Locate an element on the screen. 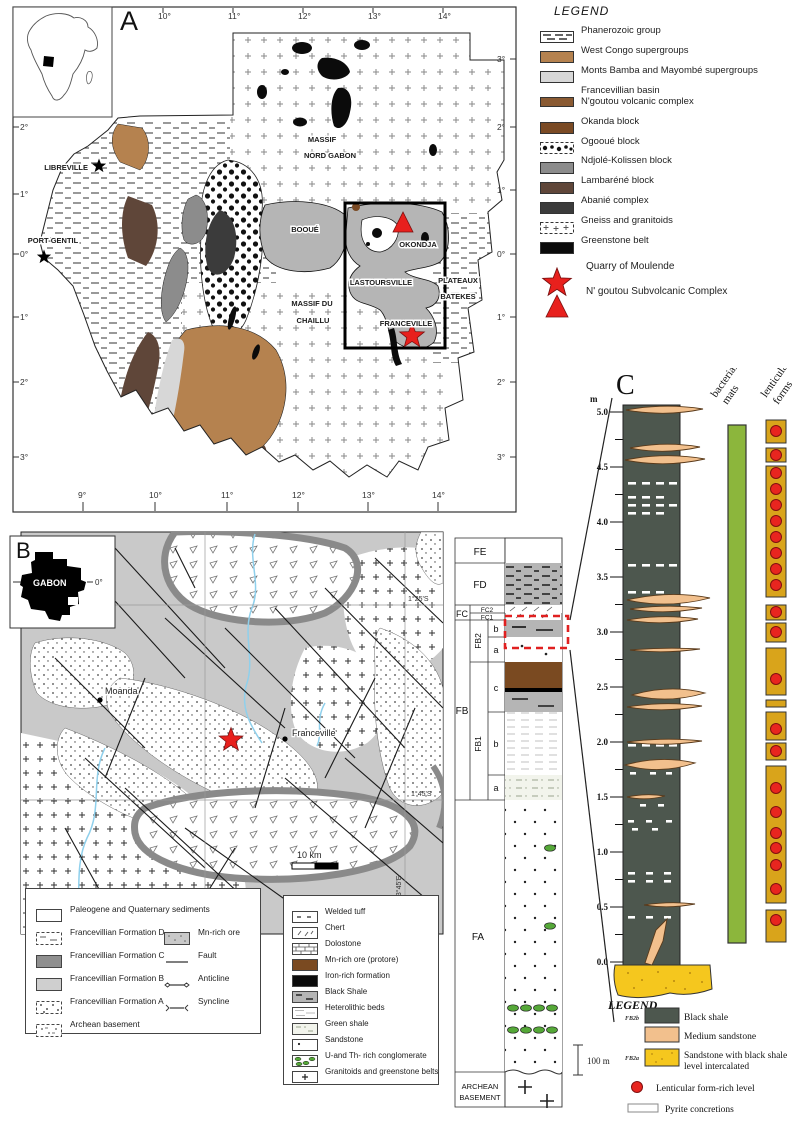 The image size is (800, 1140). label-booue: BOOUÉ is located at coordinates (305, 229).